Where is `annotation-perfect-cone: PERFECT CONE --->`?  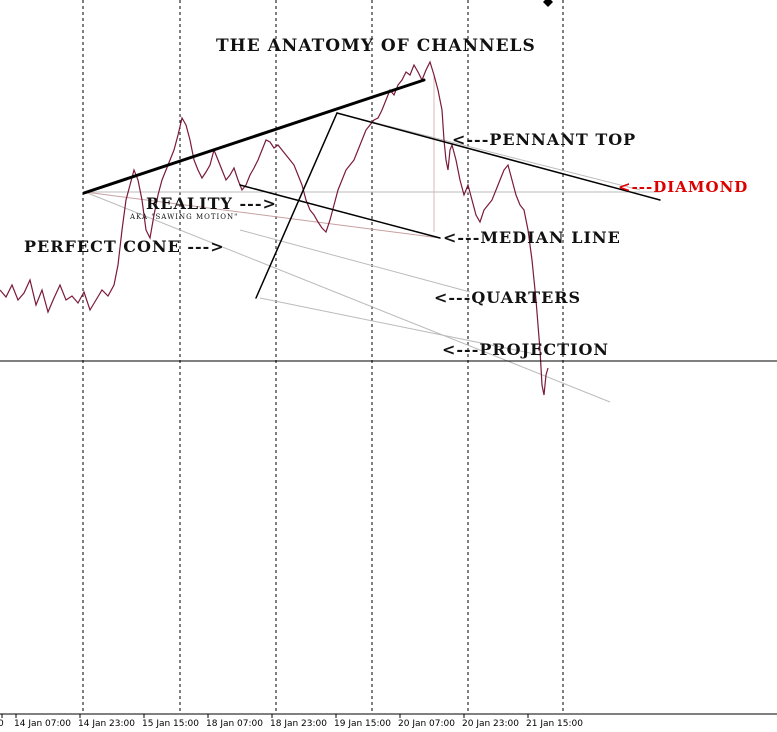 annotation-perfect-cone: PERFECT CONE ---> is located at coordinates (124, 246).